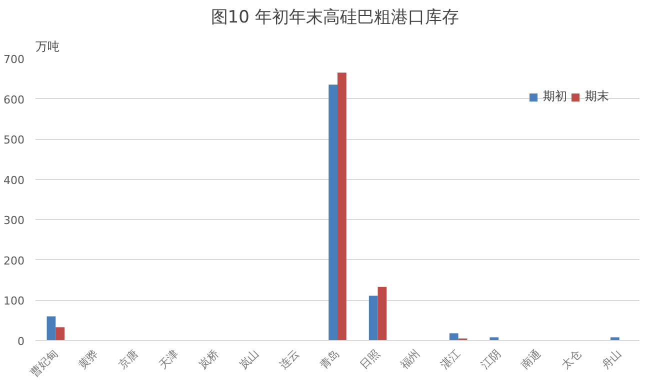  I want to click on y-tick-label: 400, so click(14, 180).